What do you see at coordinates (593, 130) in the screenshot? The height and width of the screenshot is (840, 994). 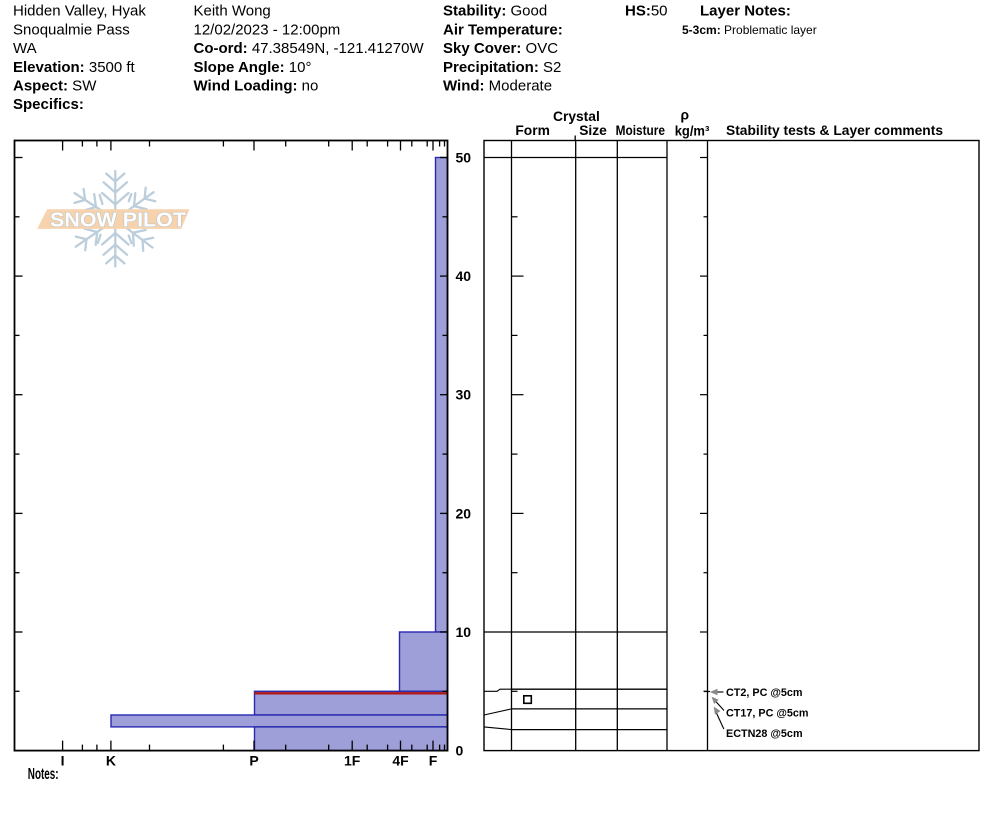 I see `svg-text: Size` at bounding box center [593, 130].